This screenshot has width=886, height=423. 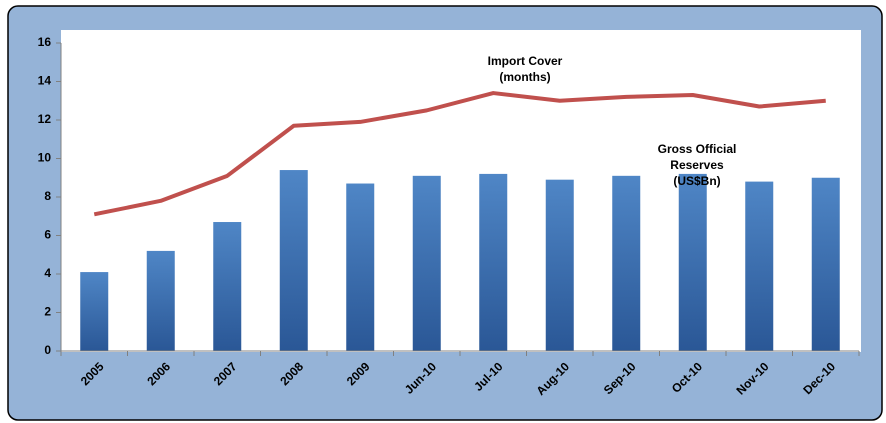 I want to click on y-tick-label: 4, so click(x=47, y=273).